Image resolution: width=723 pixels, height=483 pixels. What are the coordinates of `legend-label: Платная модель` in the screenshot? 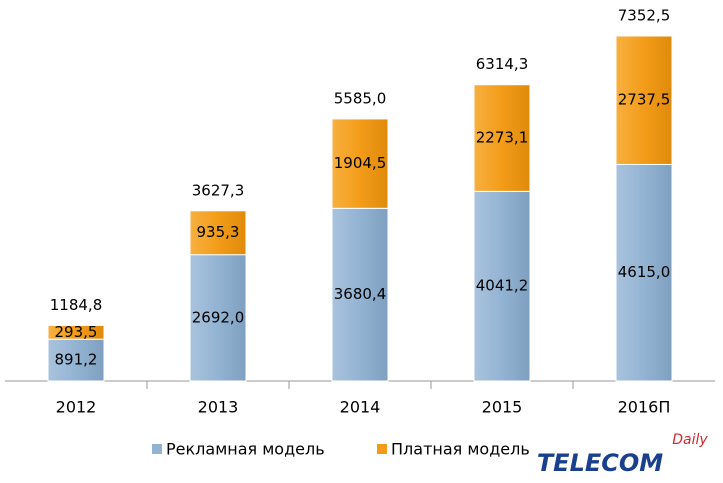 It's located at (460, 449).